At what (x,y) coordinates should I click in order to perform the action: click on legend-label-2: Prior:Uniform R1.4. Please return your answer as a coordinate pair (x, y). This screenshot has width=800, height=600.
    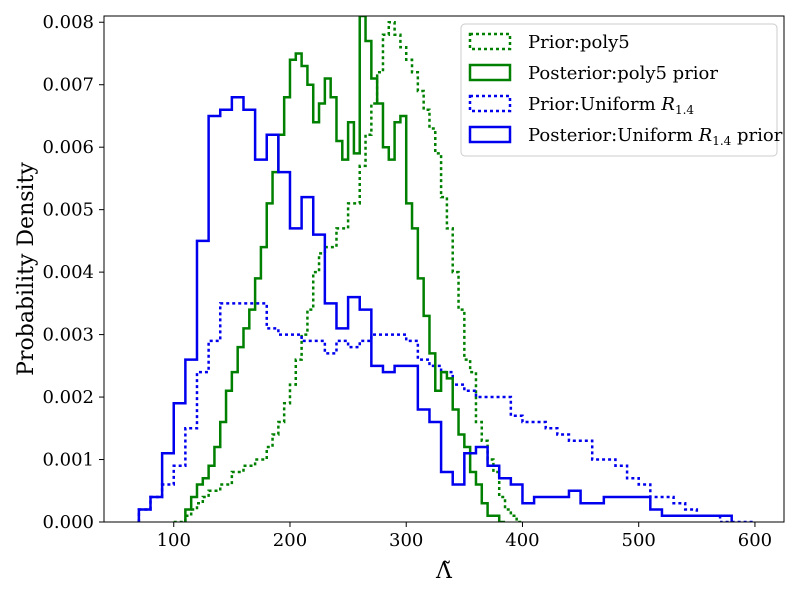
    Looking at the image, I should click on (611, 105).